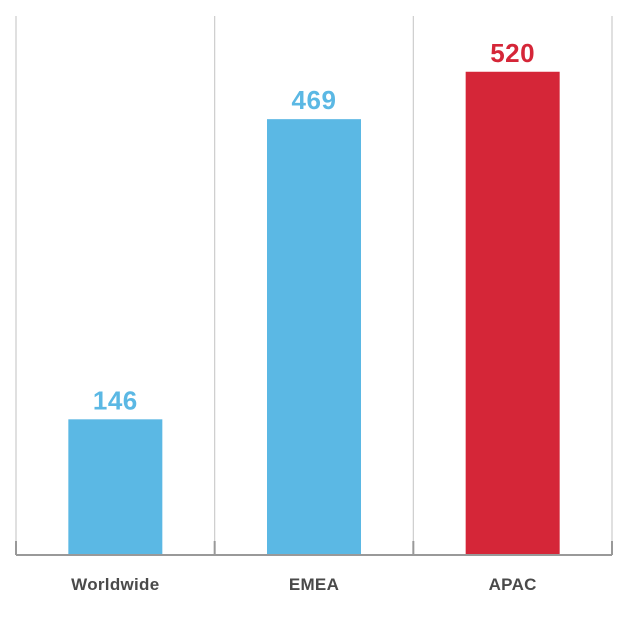 The height and width of the screenshot is (624, 624). What do you see at coordinates (314, 548) in the screenshot?
I see `x-axis` at bounding box center [314, 548].